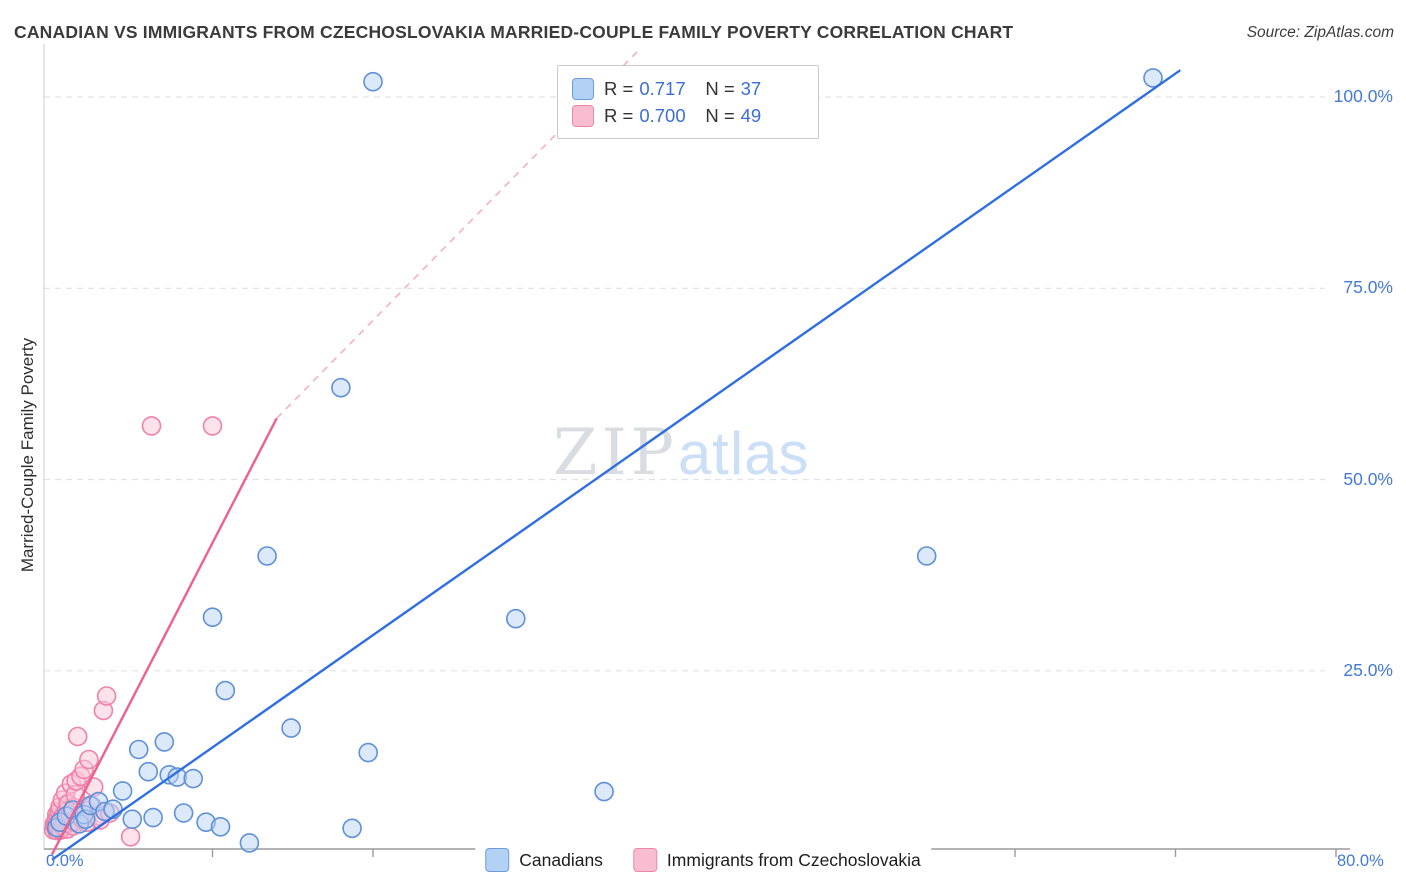 This screenshot has width=1406, height=892. What do you see at coordinates (1363, 96) in the screenshot?
I see `y-tick-label-100: 100.0%` at bounding box center [1363, 96].